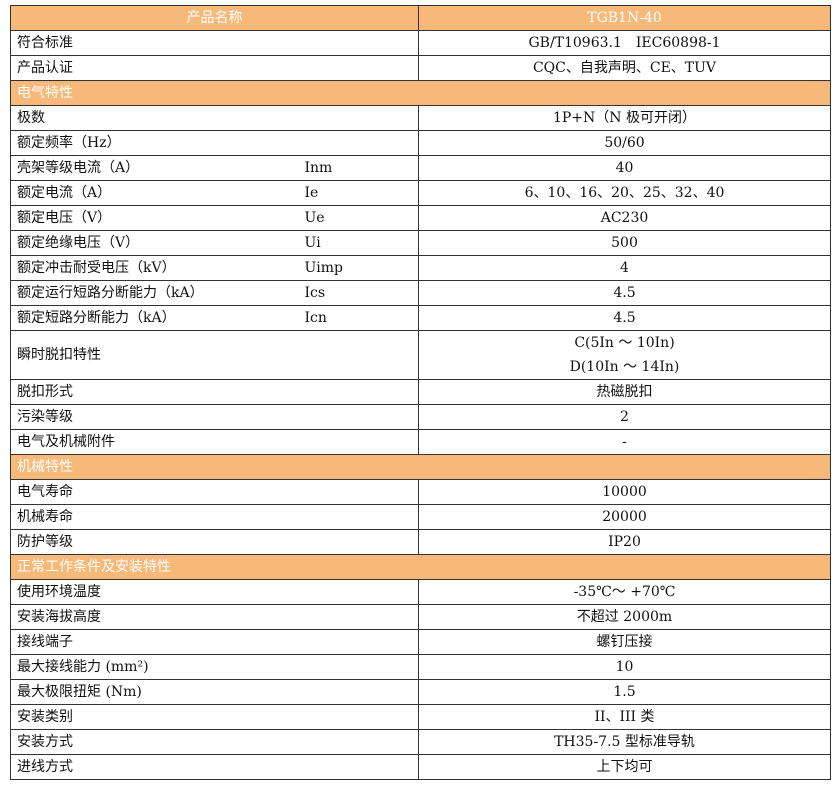  I want to click on table-row: 最大极限扭矩 (Nm) 1.5, so click(420, 692).